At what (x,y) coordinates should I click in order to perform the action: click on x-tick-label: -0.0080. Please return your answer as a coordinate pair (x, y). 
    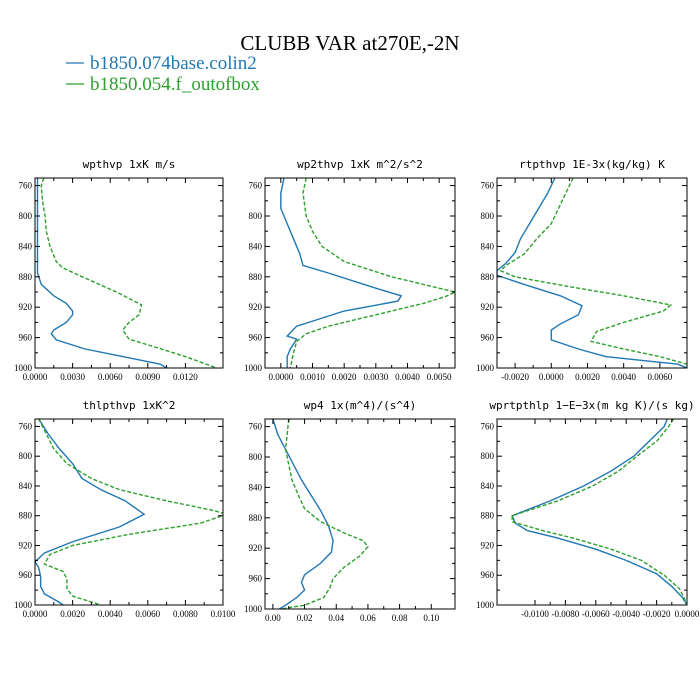
    Looking at the image, I should click on (566, 614).